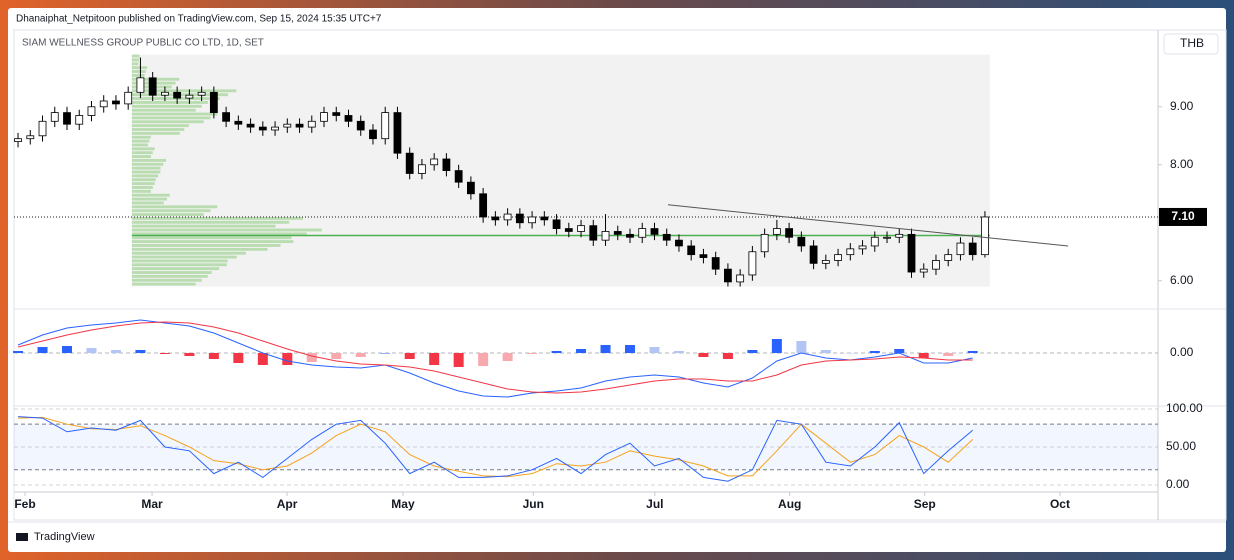 The width and height of the screenshot is (1234, 560). I want to click on x-tick-label: May, so click(403, 504).